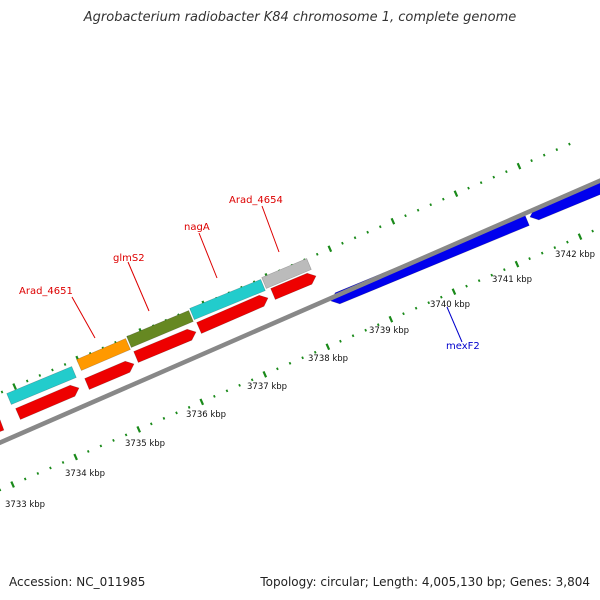 The height and width of the screenshot is (600, 600). I want to click on gene-arrow-blue, so click(430, 259).